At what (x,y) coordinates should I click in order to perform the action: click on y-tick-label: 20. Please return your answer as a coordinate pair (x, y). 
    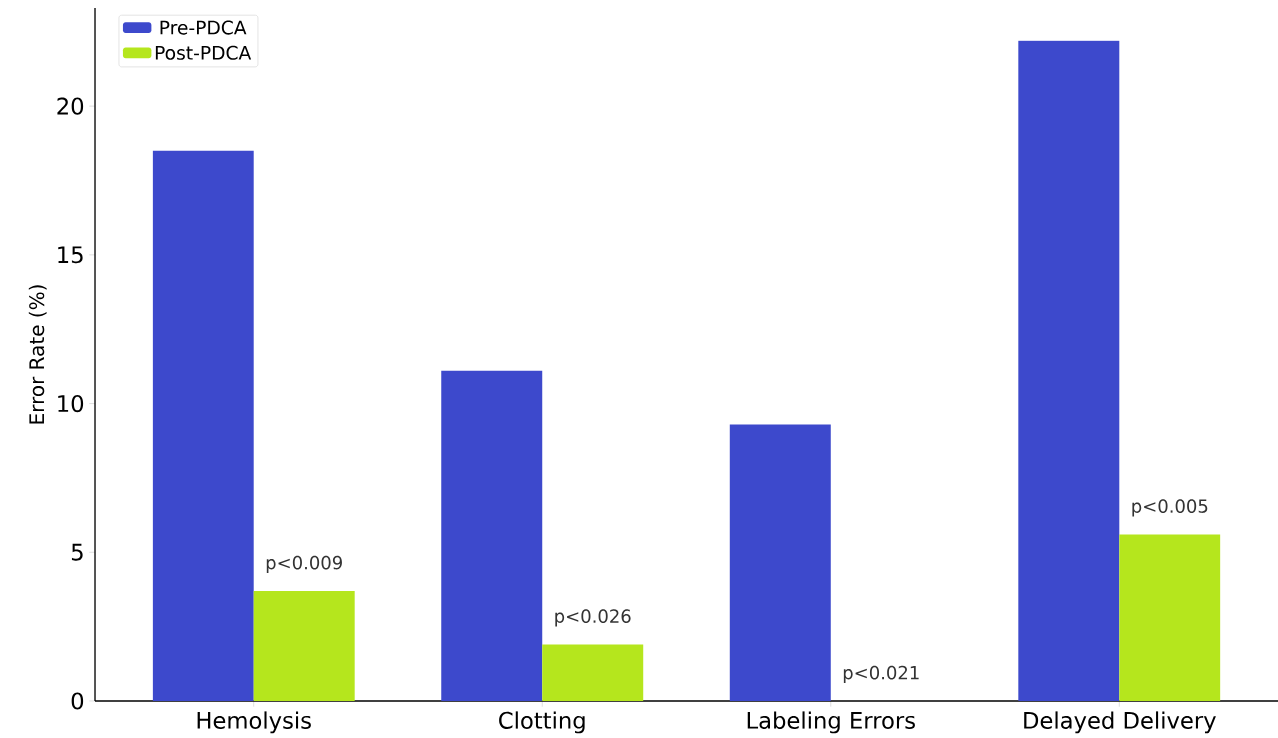
    Looking at the image, I should click on (70, 106).